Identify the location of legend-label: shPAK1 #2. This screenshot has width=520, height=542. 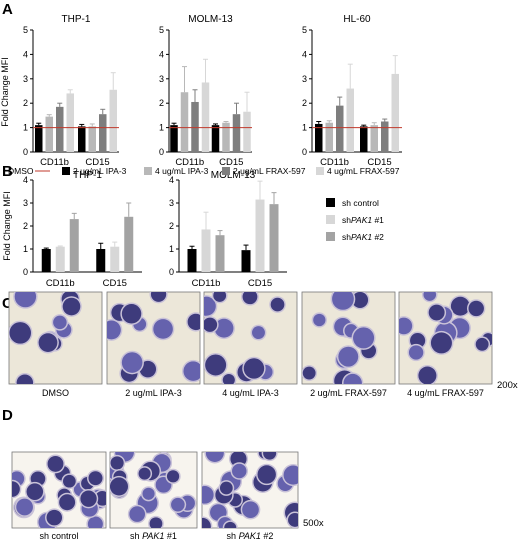
(363, 237).